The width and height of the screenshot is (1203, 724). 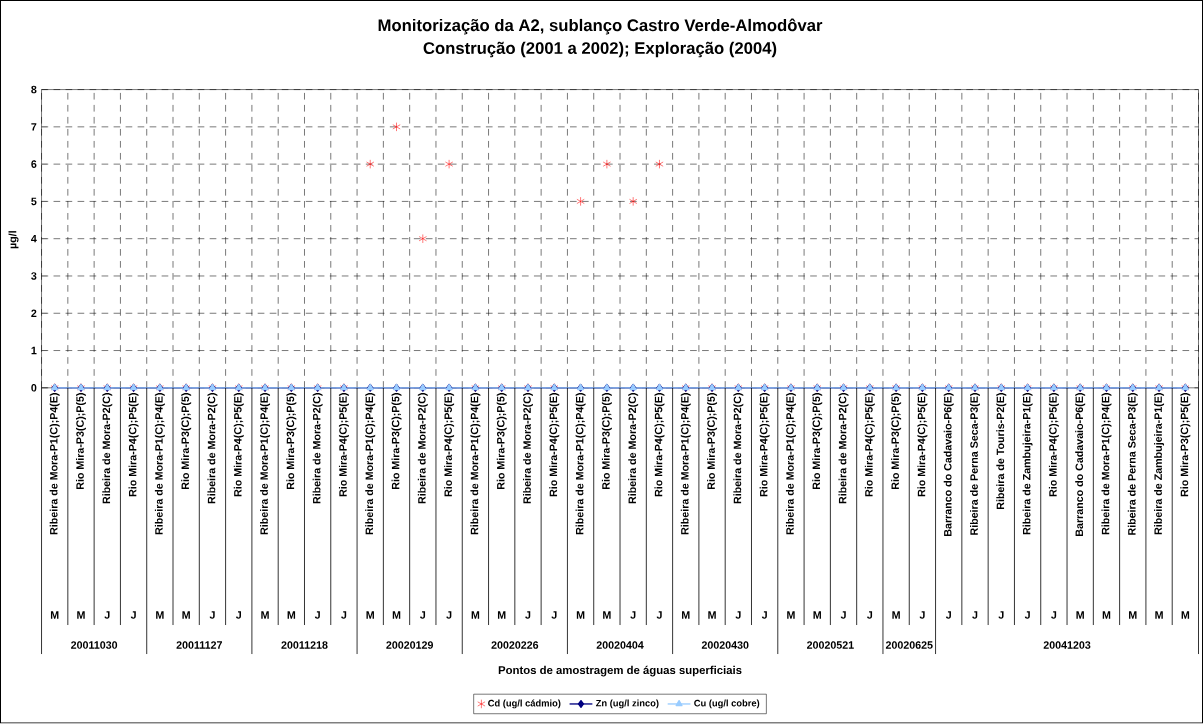 What do you see at coordinates (1001, 451) in the screenshot?
I see `x-tick-label: Ribeira de Touris-P2(E)` at bounding box center [1001, 451].